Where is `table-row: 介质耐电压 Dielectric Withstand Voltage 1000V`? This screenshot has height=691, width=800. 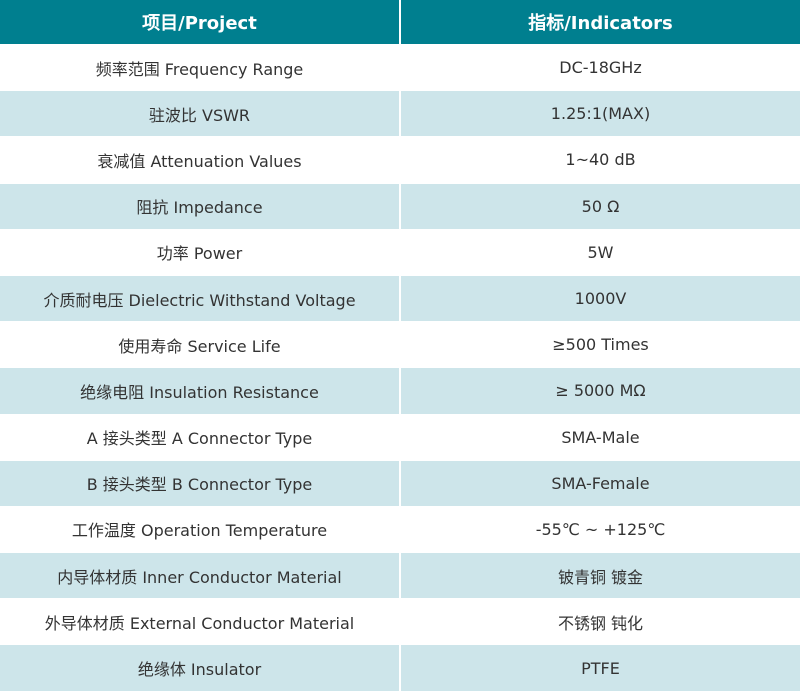 table-row: 介质耐电压 Dielectric Withstand Voltage 1000V is located at coordinates (400, 298).